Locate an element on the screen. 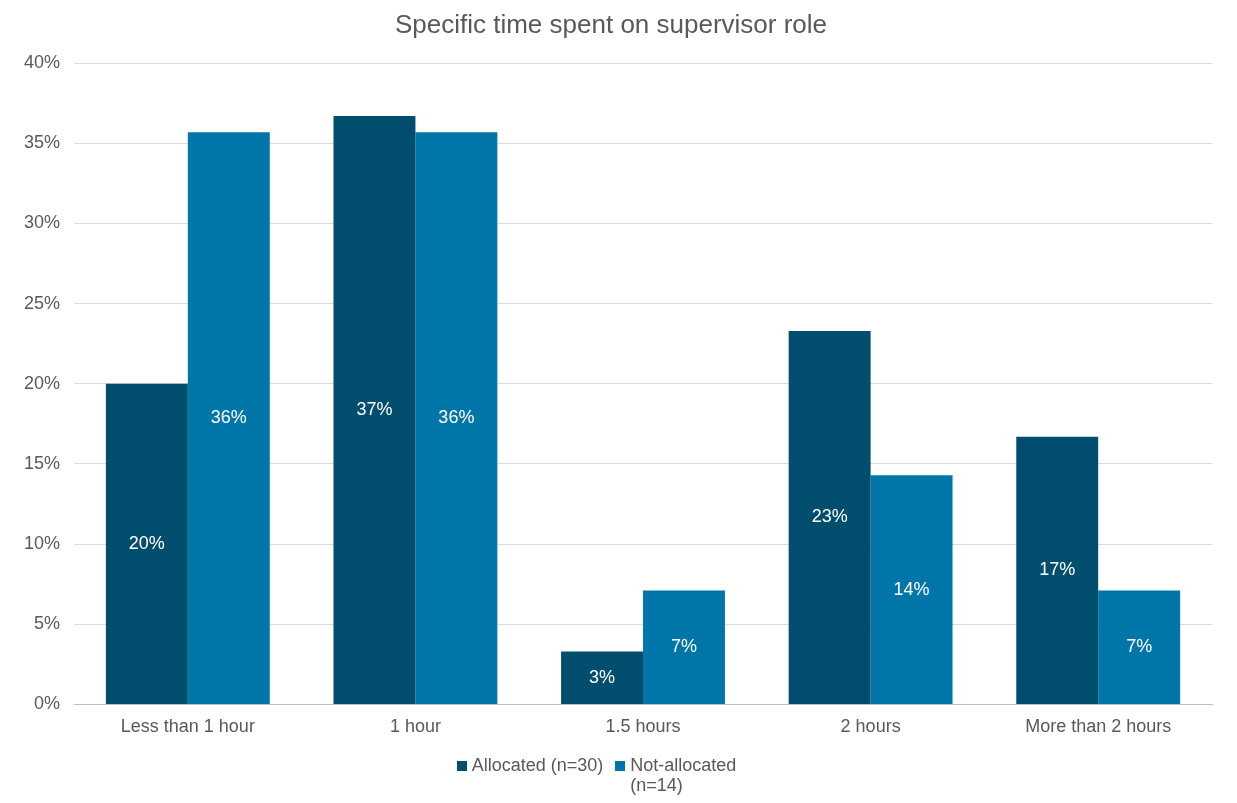 The image size is (1237, 803). x-tick-label: 1 hour is located at coordinates (415, 726).